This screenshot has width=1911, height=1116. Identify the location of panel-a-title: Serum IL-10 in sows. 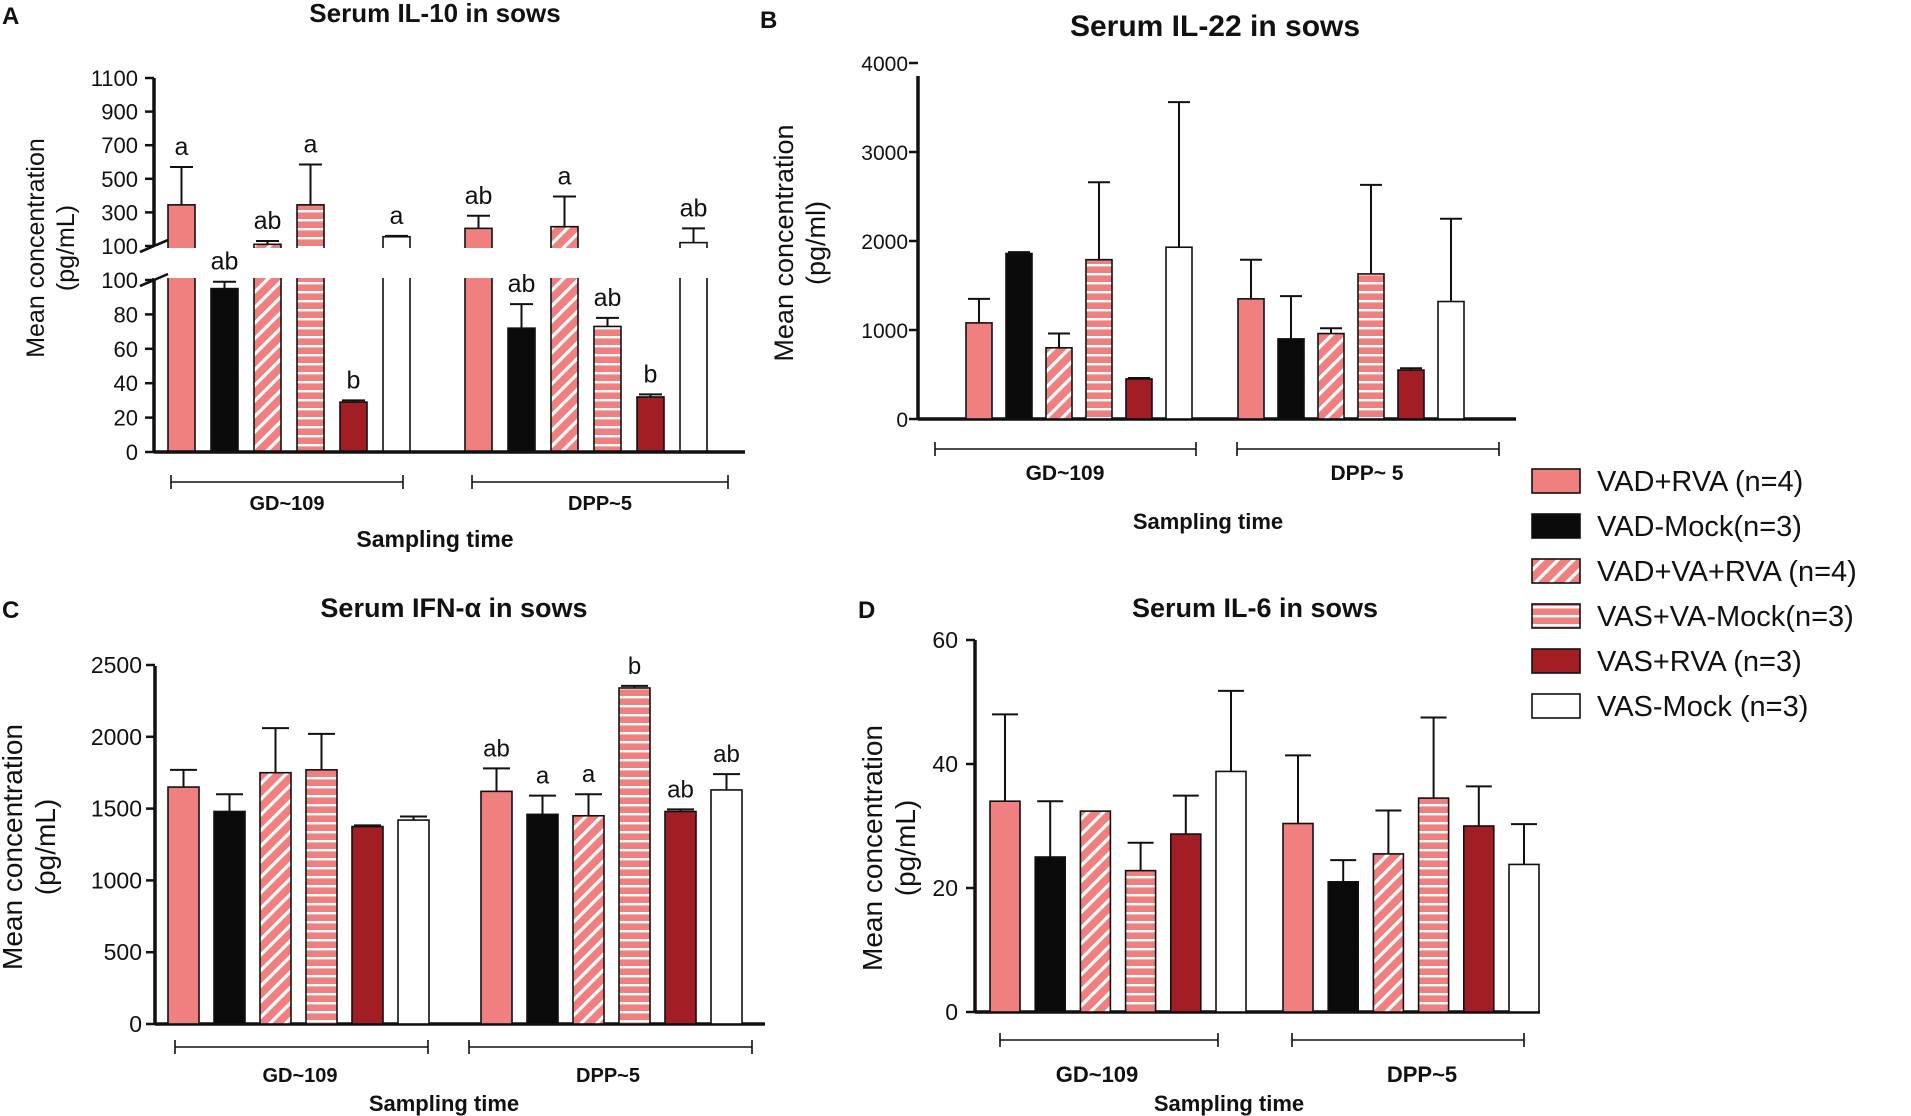
(434, 14).